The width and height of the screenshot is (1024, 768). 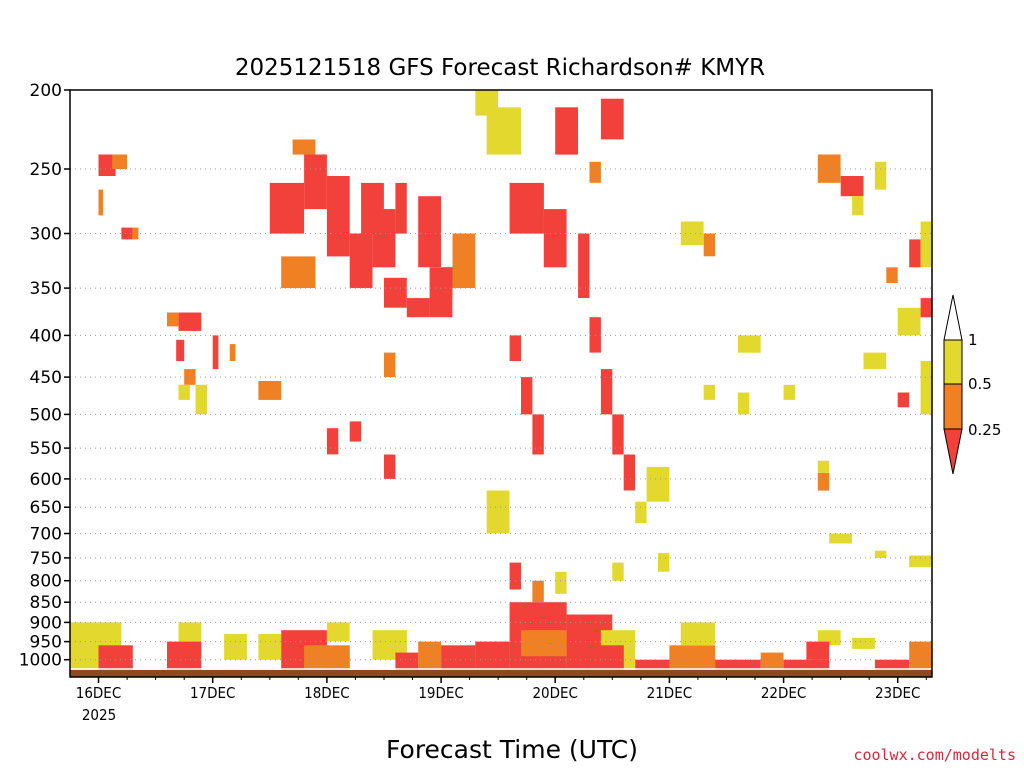 What do you see at coordinates (555, 693) in the screenshot?
I see `x-tick-label: 20DEC` at bounding box center [555, 693].